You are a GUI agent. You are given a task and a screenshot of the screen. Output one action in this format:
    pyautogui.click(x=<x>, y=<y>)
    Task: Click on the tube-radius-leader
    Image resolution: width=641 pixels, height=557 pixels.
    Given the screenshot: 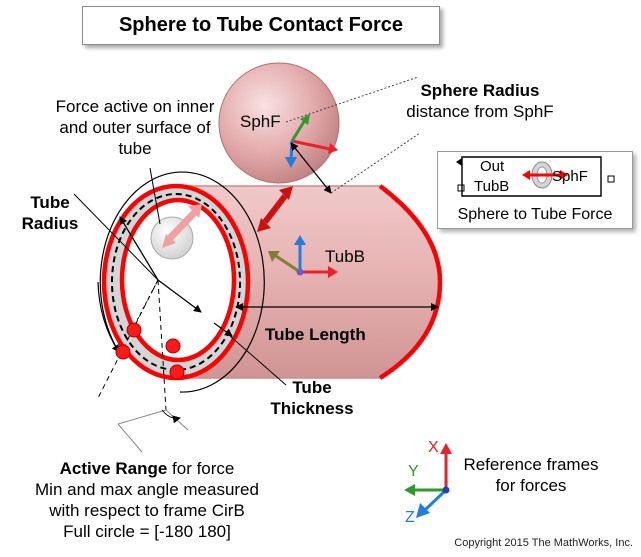 What is the action you would take?
    pyautogui.click(x=116, y=237)
    